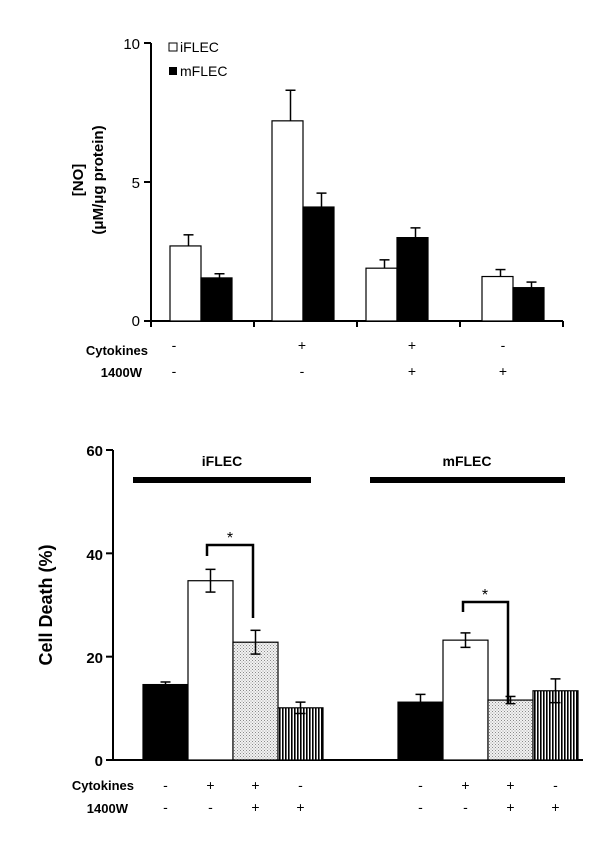 This screenshot has height=850, width=600. What do you see at coordinates (131, 44) in the screenshot?
I see `top-ytick-label: 10` at bounding box center [131, 44].